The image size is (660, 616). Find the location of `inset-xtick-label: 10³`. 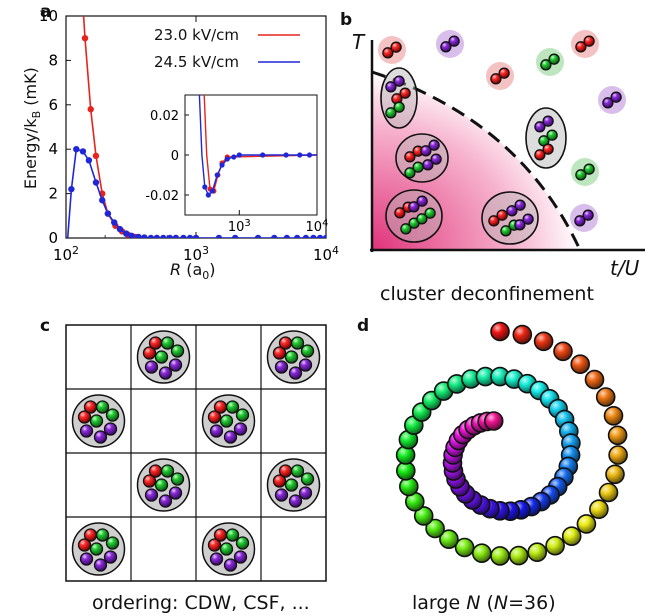

inset-xtick-label: 10³ is located at coordinates (239, 226).